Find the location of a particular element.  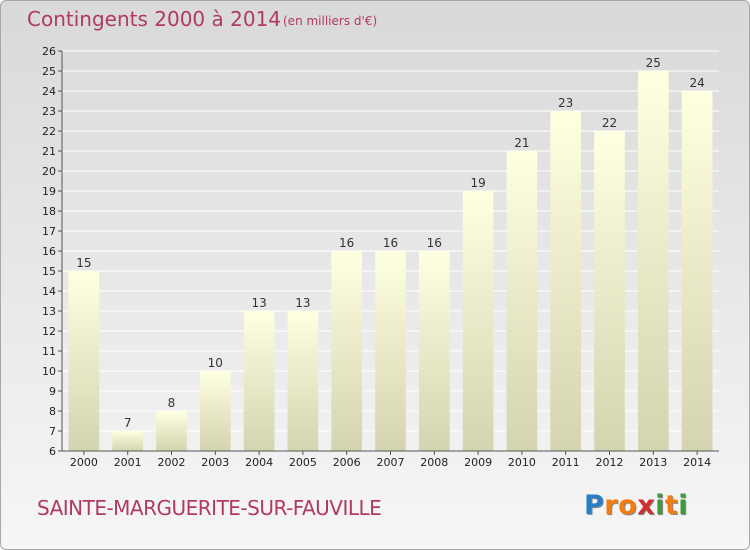

bar-2013 is located at coordinates (653, 261).